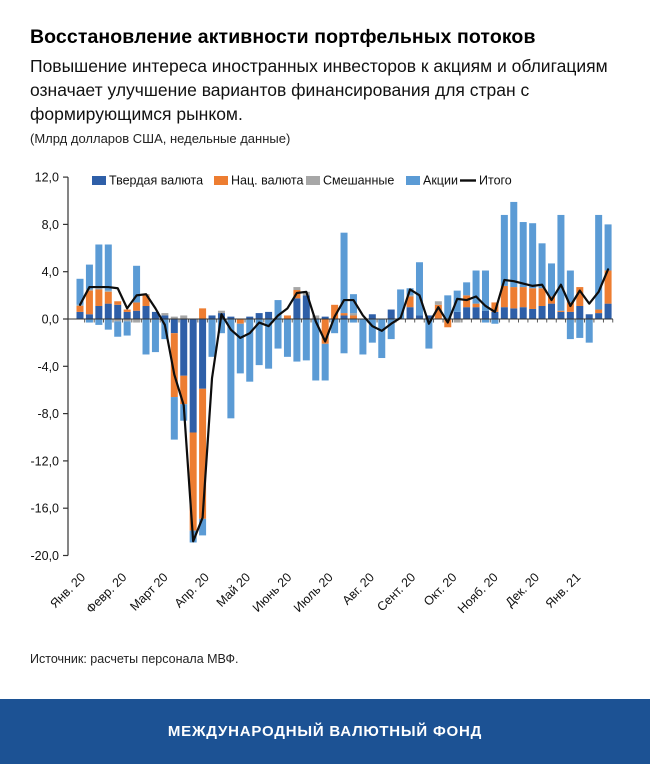  What do you see at coordinates (50, 225) in the screenshot?
I see `y-axis-label: 8,0` at bounding box center [50, 225].